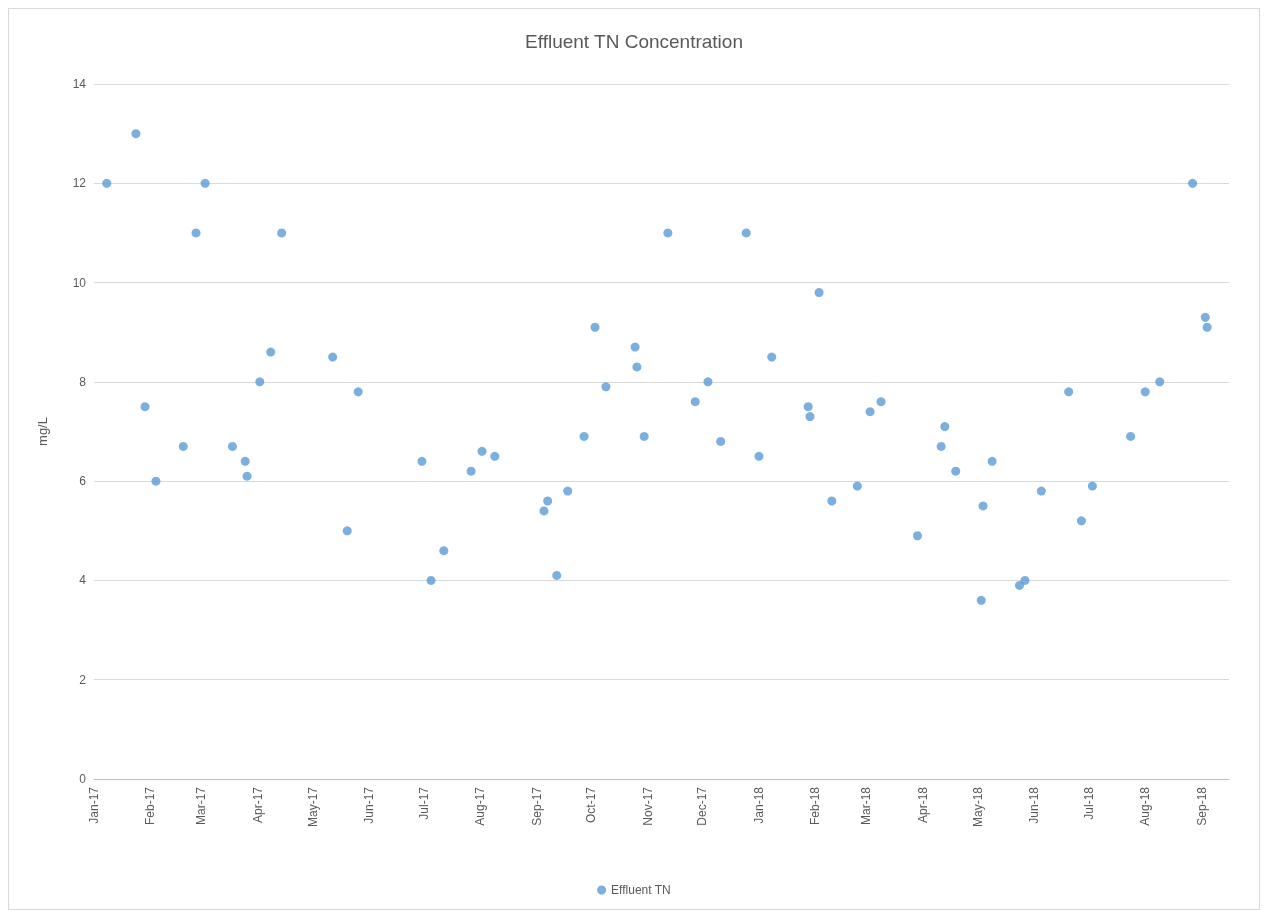  What do you see at coordinates (1201, 806) in the screenshot?
I see `x-tick-label: Sep-18` at bounding box center [1201, 806].